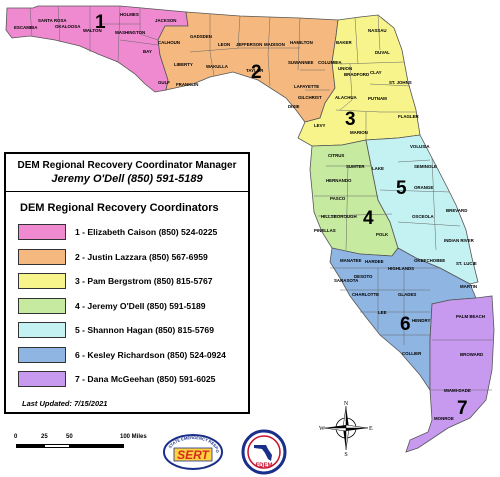 The image size is (500, 477). Describe the element at coordinates (147, 51) in the screenshot. I see `county-label: BAY` at that location.